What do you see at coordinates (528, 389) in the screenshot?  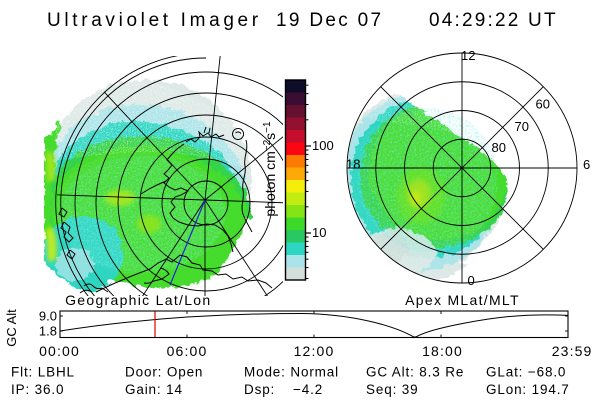 I see `svg-text: GLon: 194.7` at bounding box center [528, 389].